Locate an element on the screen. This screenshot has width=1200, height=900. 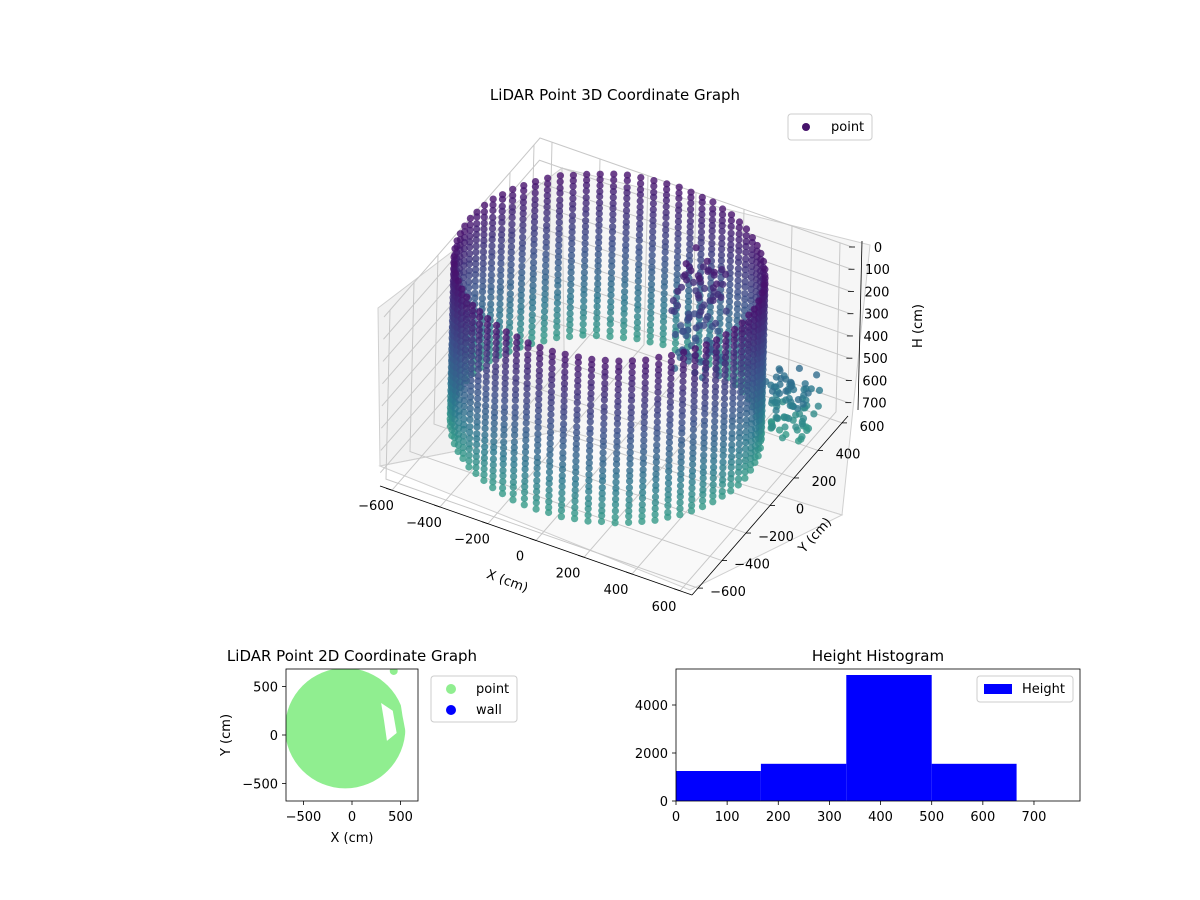
x-tick-mark is located at coordinates (437, 506).